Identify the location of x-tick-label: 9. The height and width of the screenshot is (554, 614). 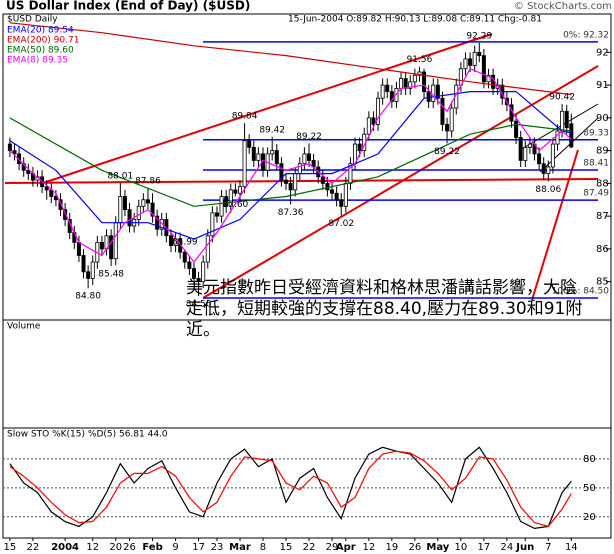
(175, 547).